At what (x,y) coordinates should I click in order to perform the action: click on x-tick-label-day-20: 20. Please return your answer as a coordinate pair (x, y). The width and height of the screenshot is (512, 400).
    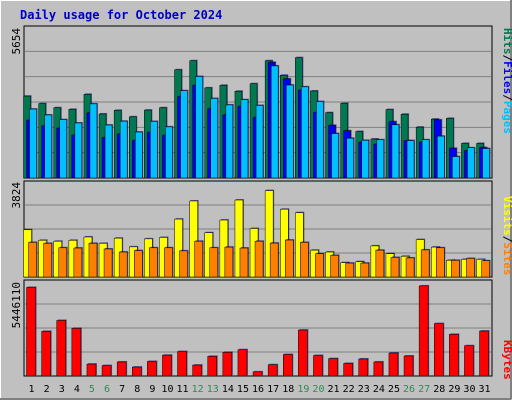
    Looking at the image, I should click on (318, 389).